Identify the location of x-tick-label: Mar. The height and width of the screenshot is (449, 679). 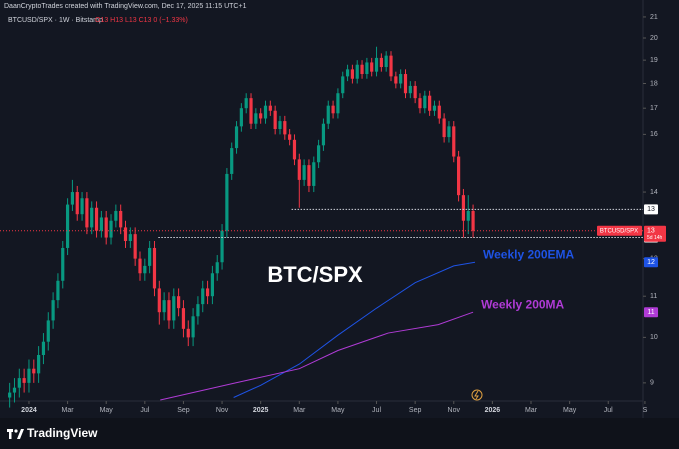
(531, 410).